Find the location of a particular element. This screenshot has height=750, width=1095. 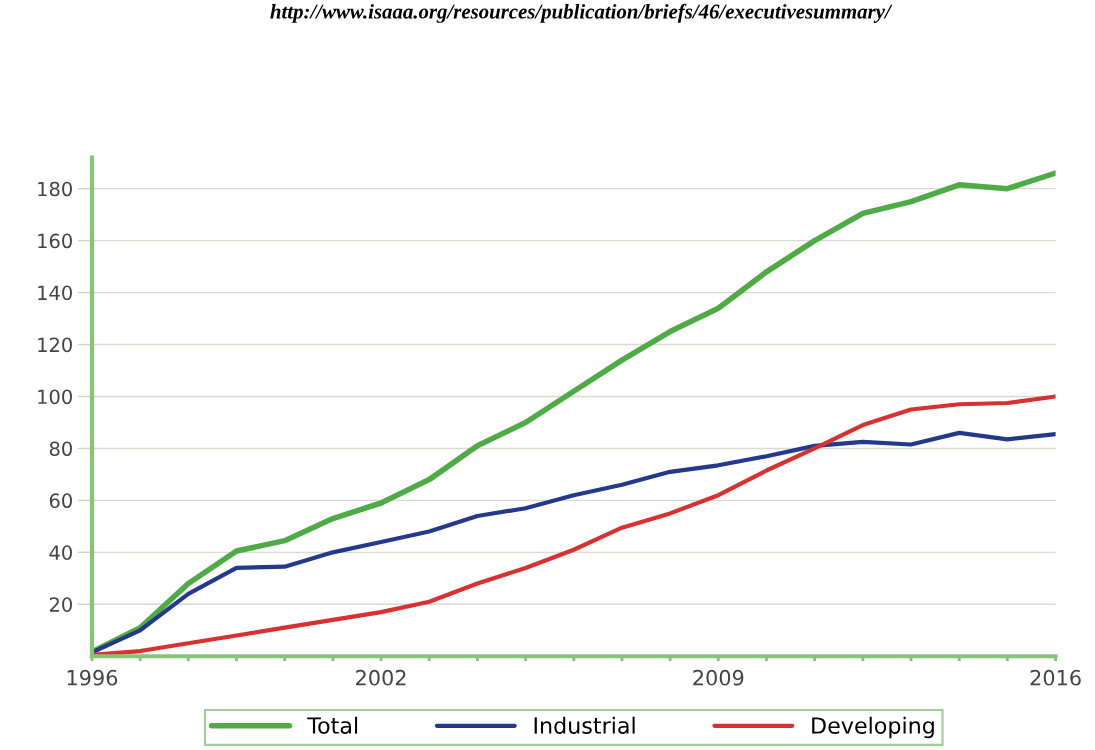

x-tick-label: 2002 is located at coordinates (381, 677).